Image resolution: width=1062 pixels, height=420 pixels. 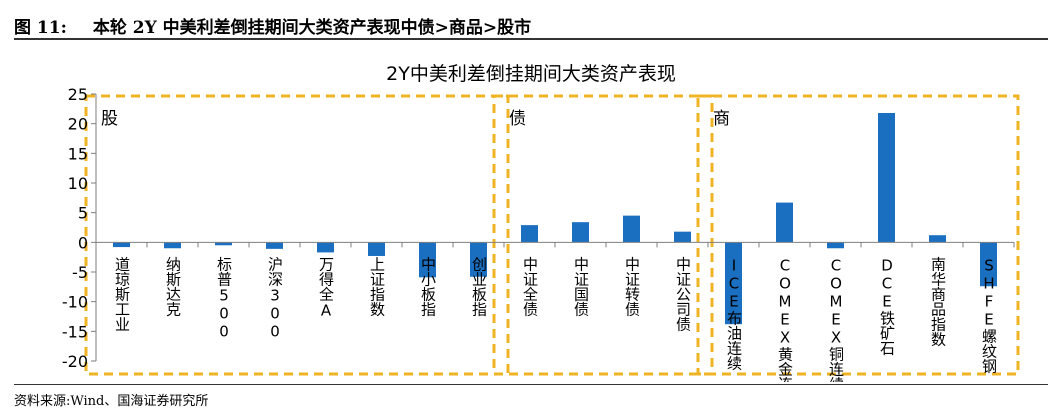 What do you see at coordinates (531, 74) in the screenshot?
I see `chart-title: 2Y中美利差倒挂期间大类资产表现` at bounding box center [531, 74].